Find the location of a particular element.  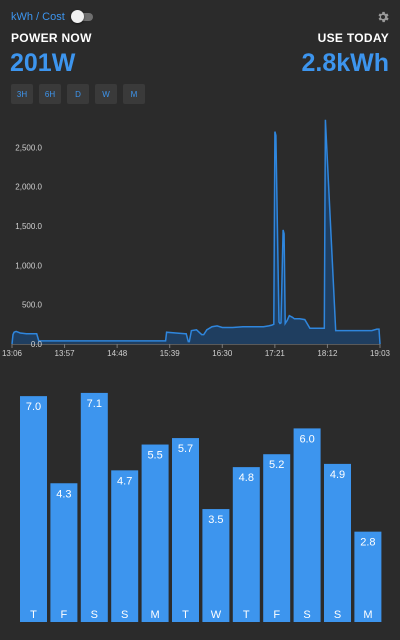

gear-icon is located at coordinates (383, 17).